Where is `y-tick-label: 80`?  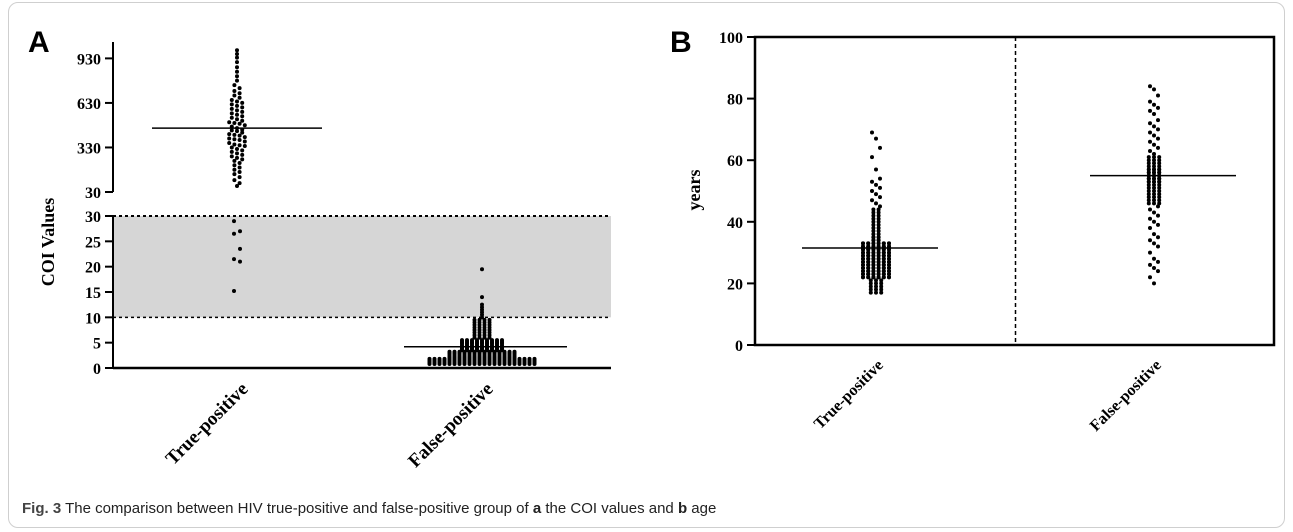
y-tick-label: 80 is located at coordinates (735, 100).